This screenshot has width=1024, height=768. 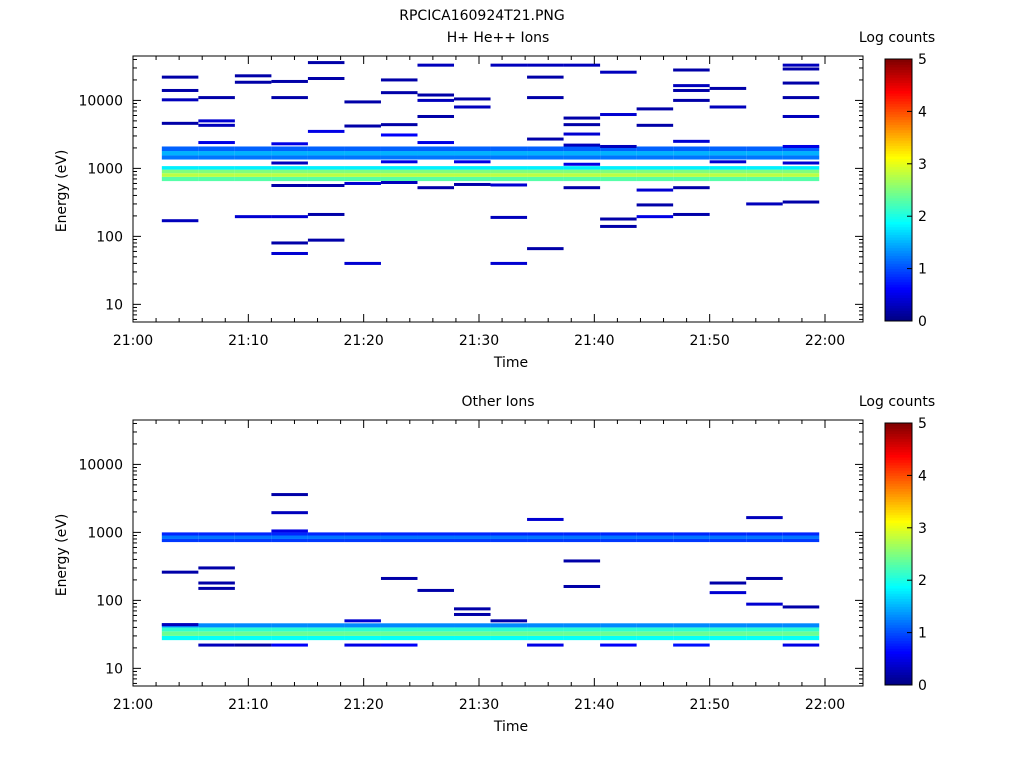 What do you see at coordinates (897, 38) in the screenshot?
I see `colorbar-label: Log counts` at bounding box center [897, 38].